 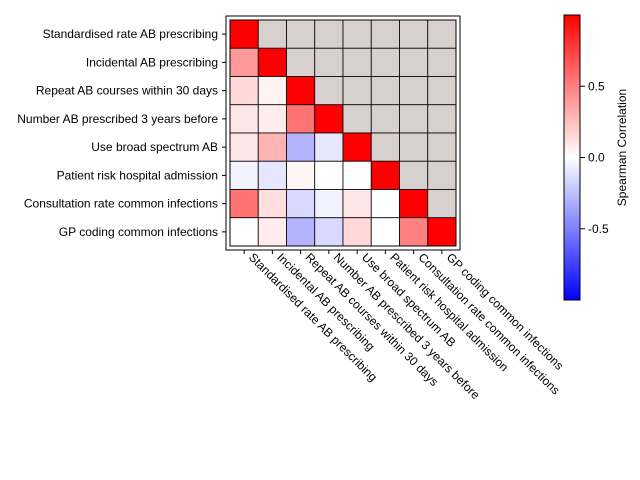 I want to click on y-tick-label: Patient risk hospital admission, so click(x=137, y=175).